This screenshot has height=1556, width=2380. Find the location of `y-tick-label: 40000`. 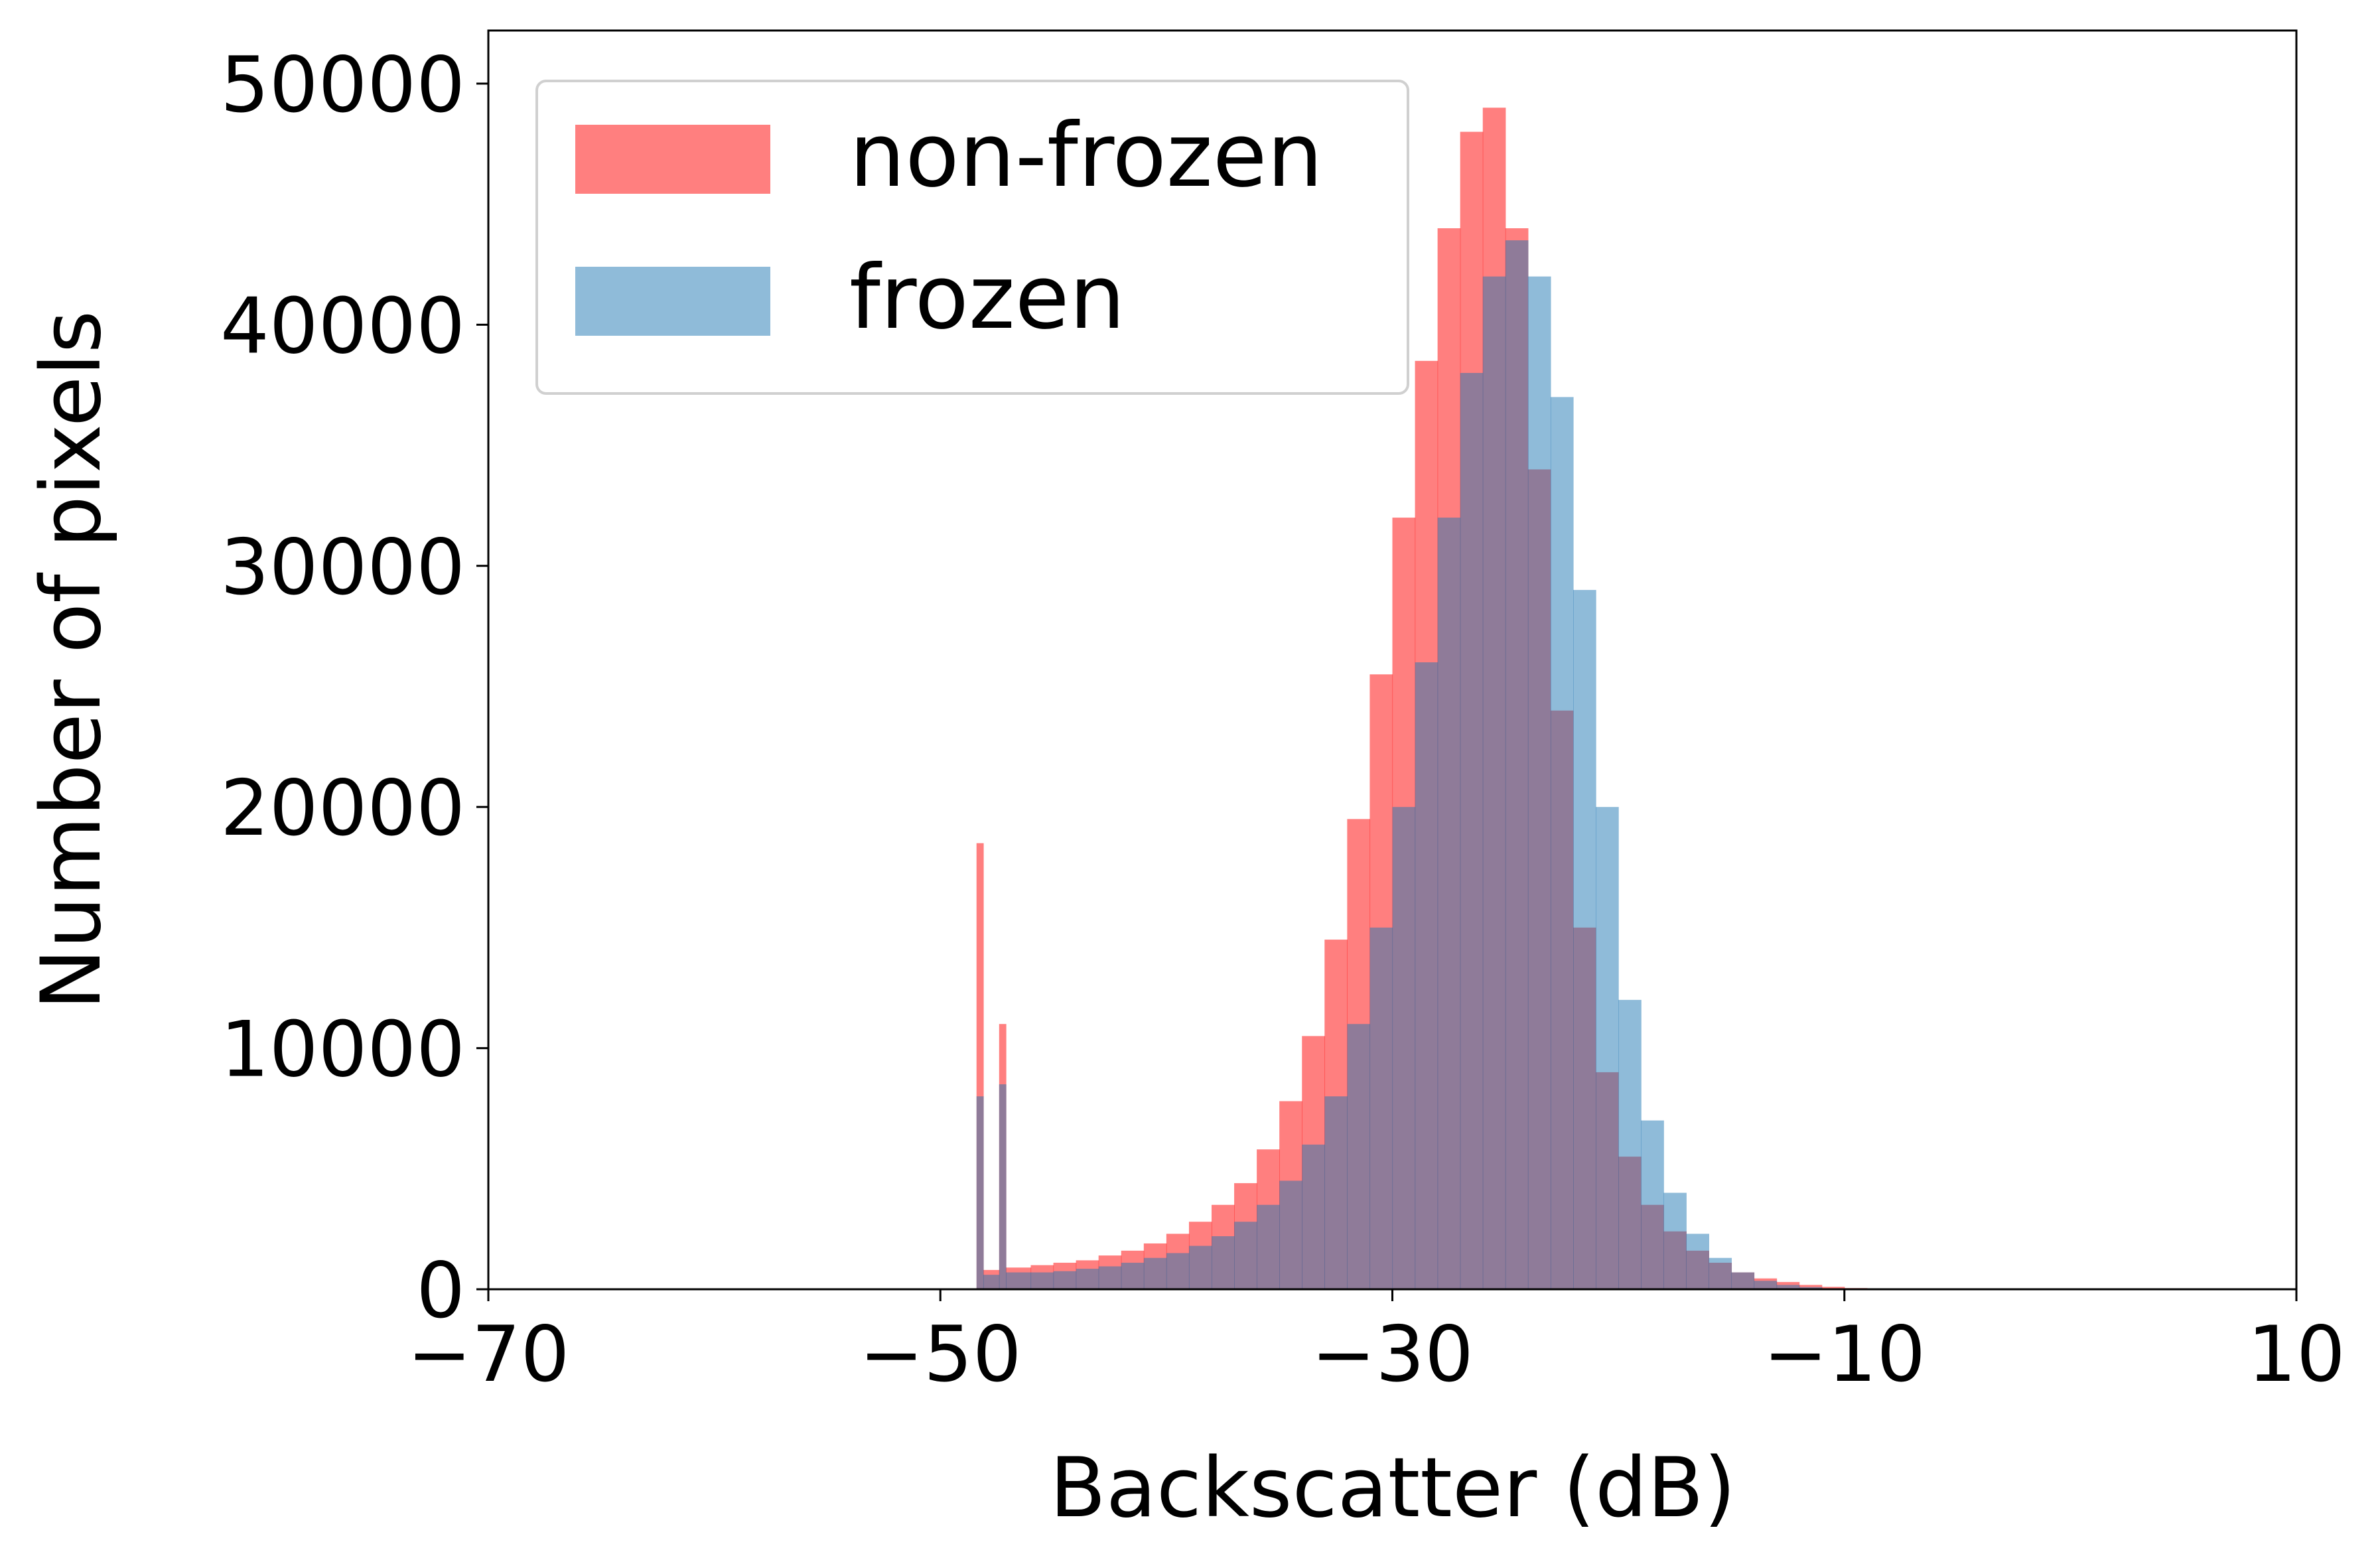

y-tick-label: 40000 is located at coordinates (342, 326).